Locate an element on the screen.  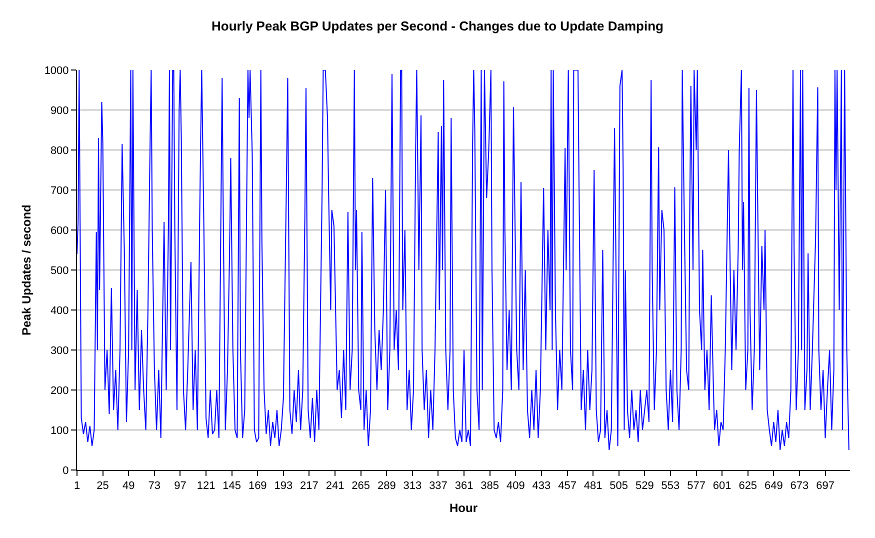
y-tick-label: 700 is located at coordinates (59, 190).